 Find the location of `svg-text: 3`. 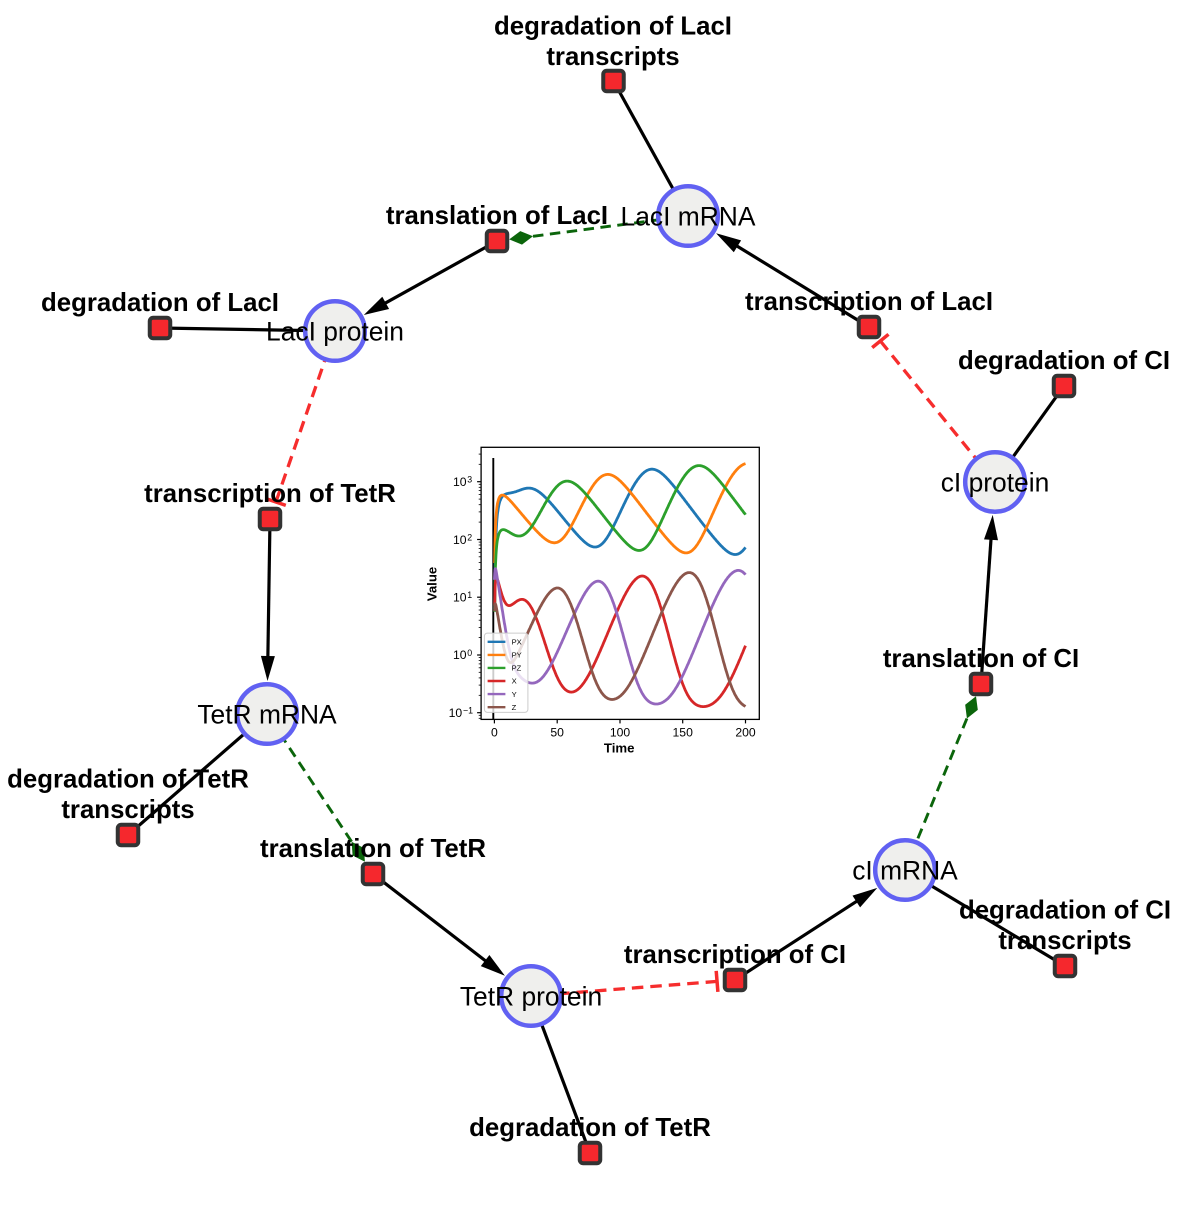

svg-text: 3 is located at coordinates (469, 480).